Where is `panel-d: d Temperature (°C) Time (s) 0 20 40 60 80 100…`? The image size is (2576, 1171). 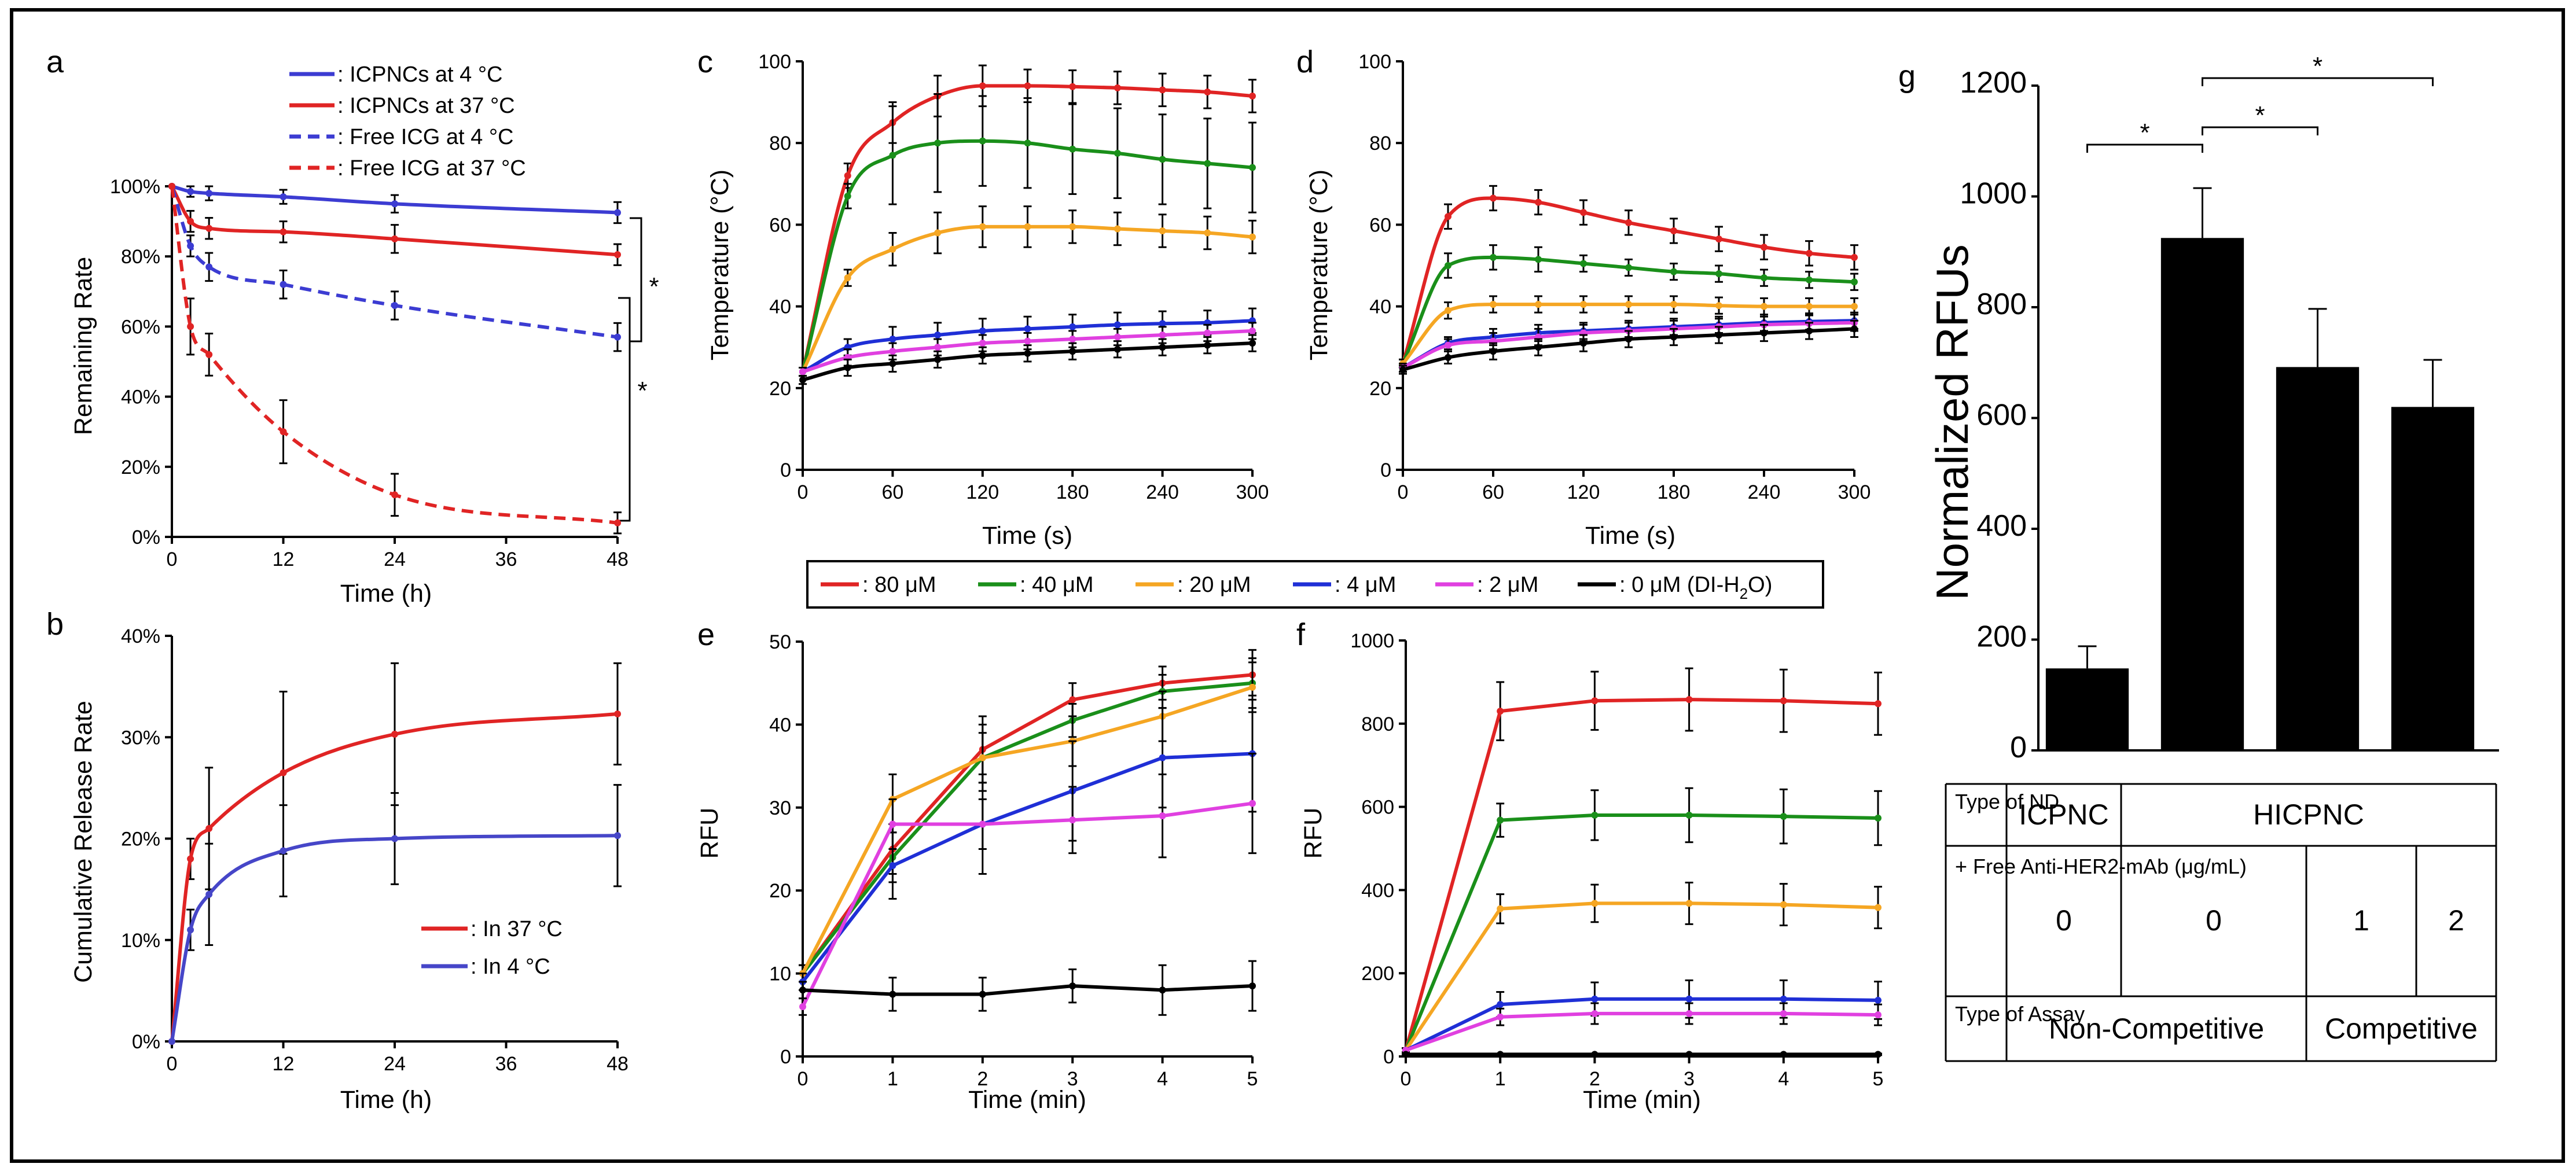 panel-d: d Temperature (°C) Time (s) 0 20 40 60 80 100… is located at coordinates (1583, 298).